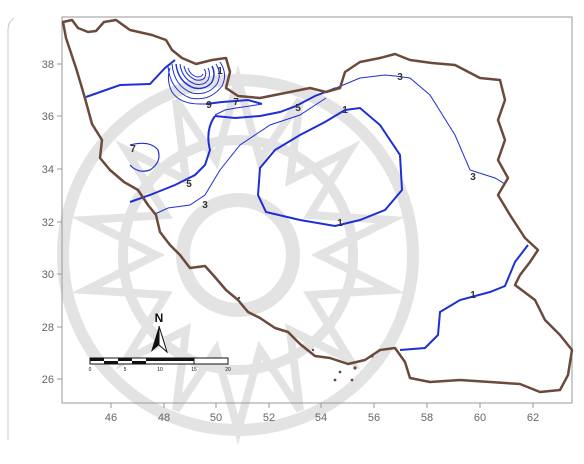 Image resolution: width=584 pixels, height=464 pixels. Describe the element at coordinates (160, 370) in the screenshot. I see `scale-bar-label: 10` at that location.